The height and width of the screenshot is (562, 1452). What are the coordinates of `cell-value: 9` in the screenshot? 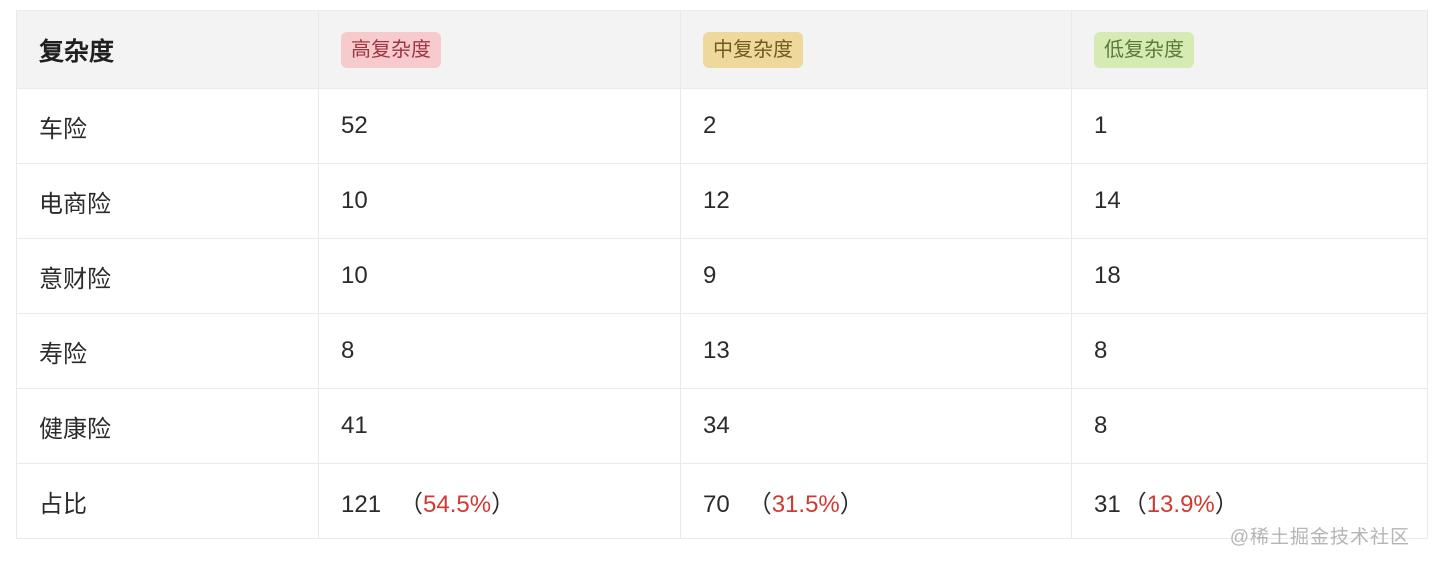 It's located at (876, 276).